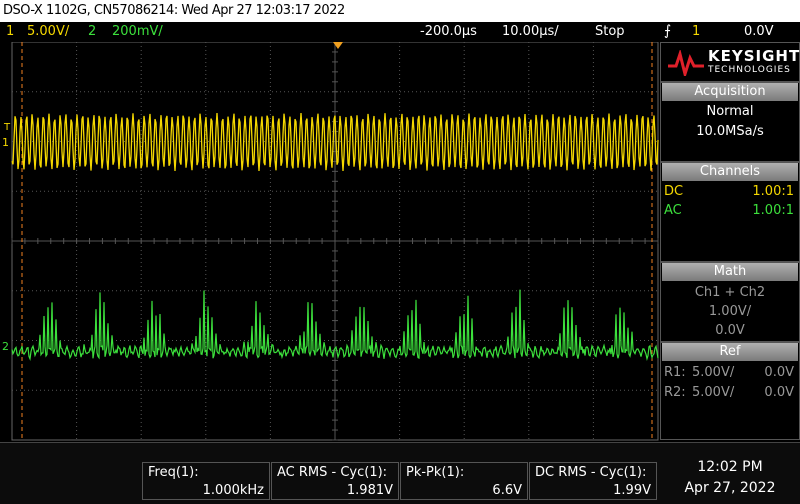  What do you see at coordinates (675, 372) in the screenshot?
I see `ref-name: R1:` at bounding box center [675, 372].